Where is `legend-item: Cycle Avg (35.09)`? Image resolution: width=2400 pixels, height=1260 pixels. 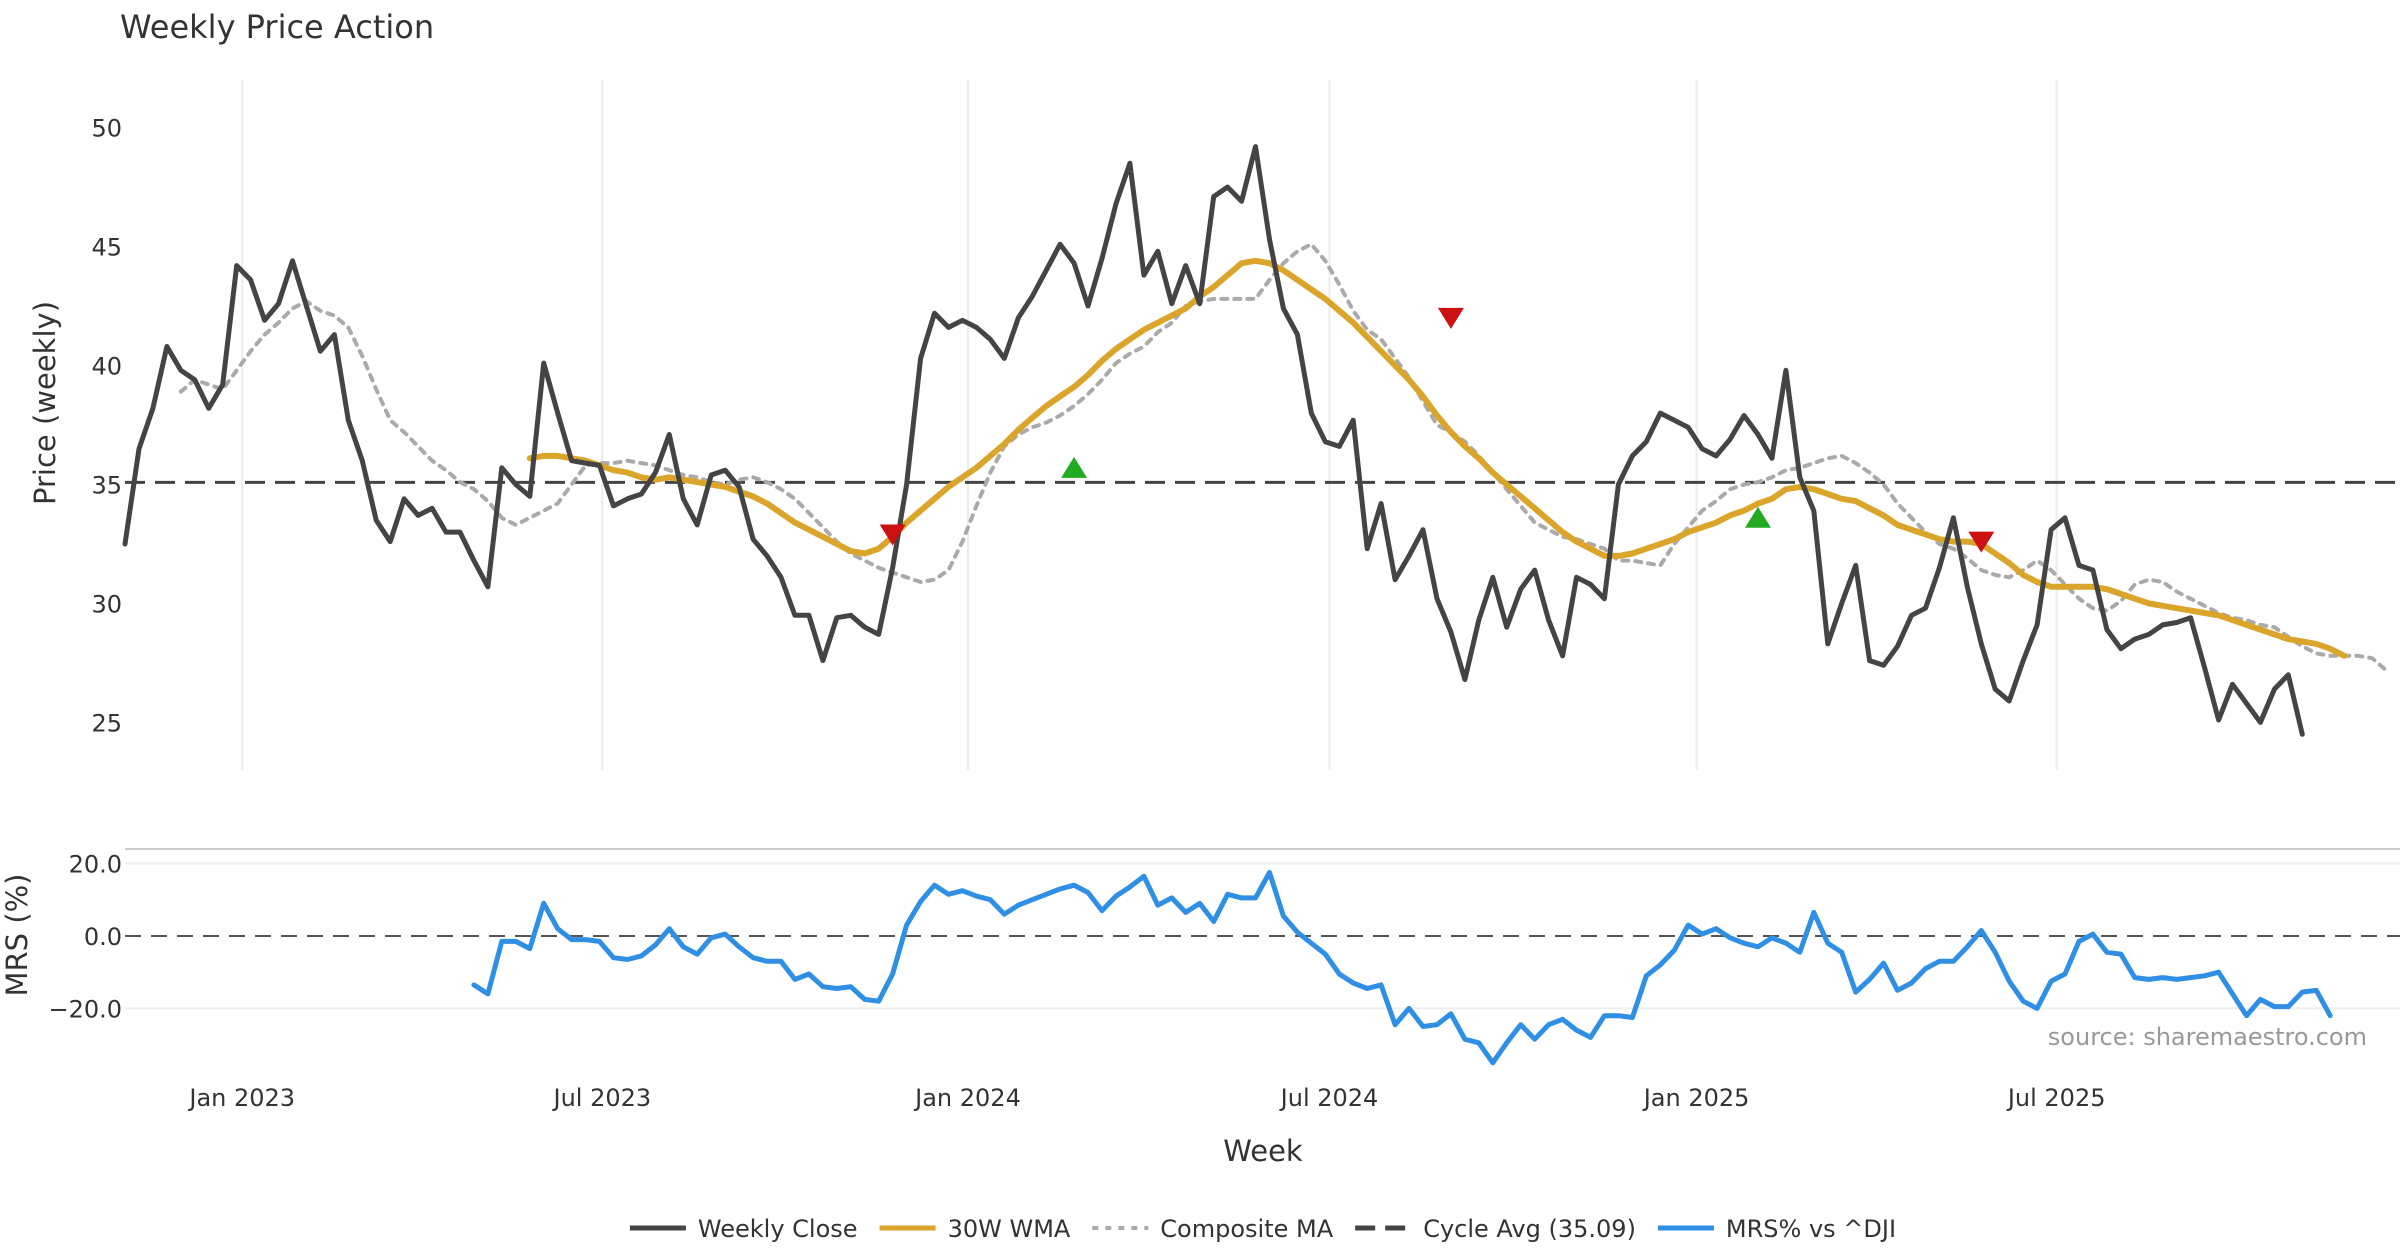 legend-item: Cycle Avg (35.09) is located at coordinates (1495, 1229).